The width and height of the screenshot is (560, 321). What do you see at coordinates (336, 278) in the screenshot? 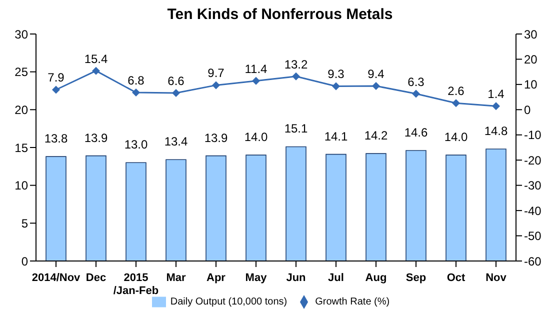
I see `x-tick-label: Jul` at bounding box center [336, 278].